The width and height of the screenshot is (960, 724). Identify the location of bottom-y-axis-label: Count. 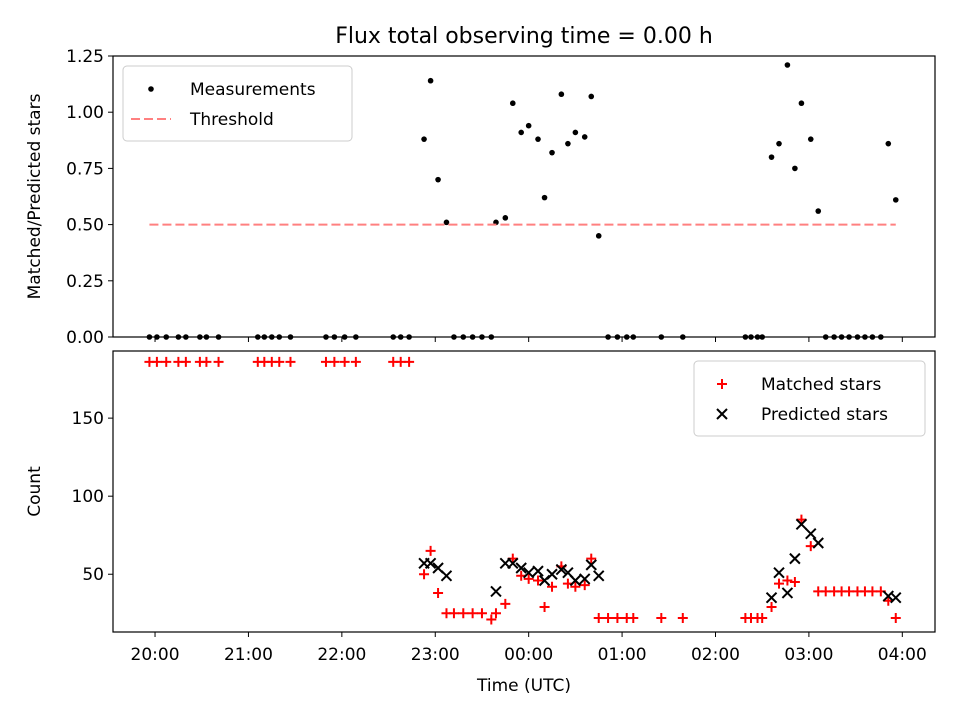
(35, 491).